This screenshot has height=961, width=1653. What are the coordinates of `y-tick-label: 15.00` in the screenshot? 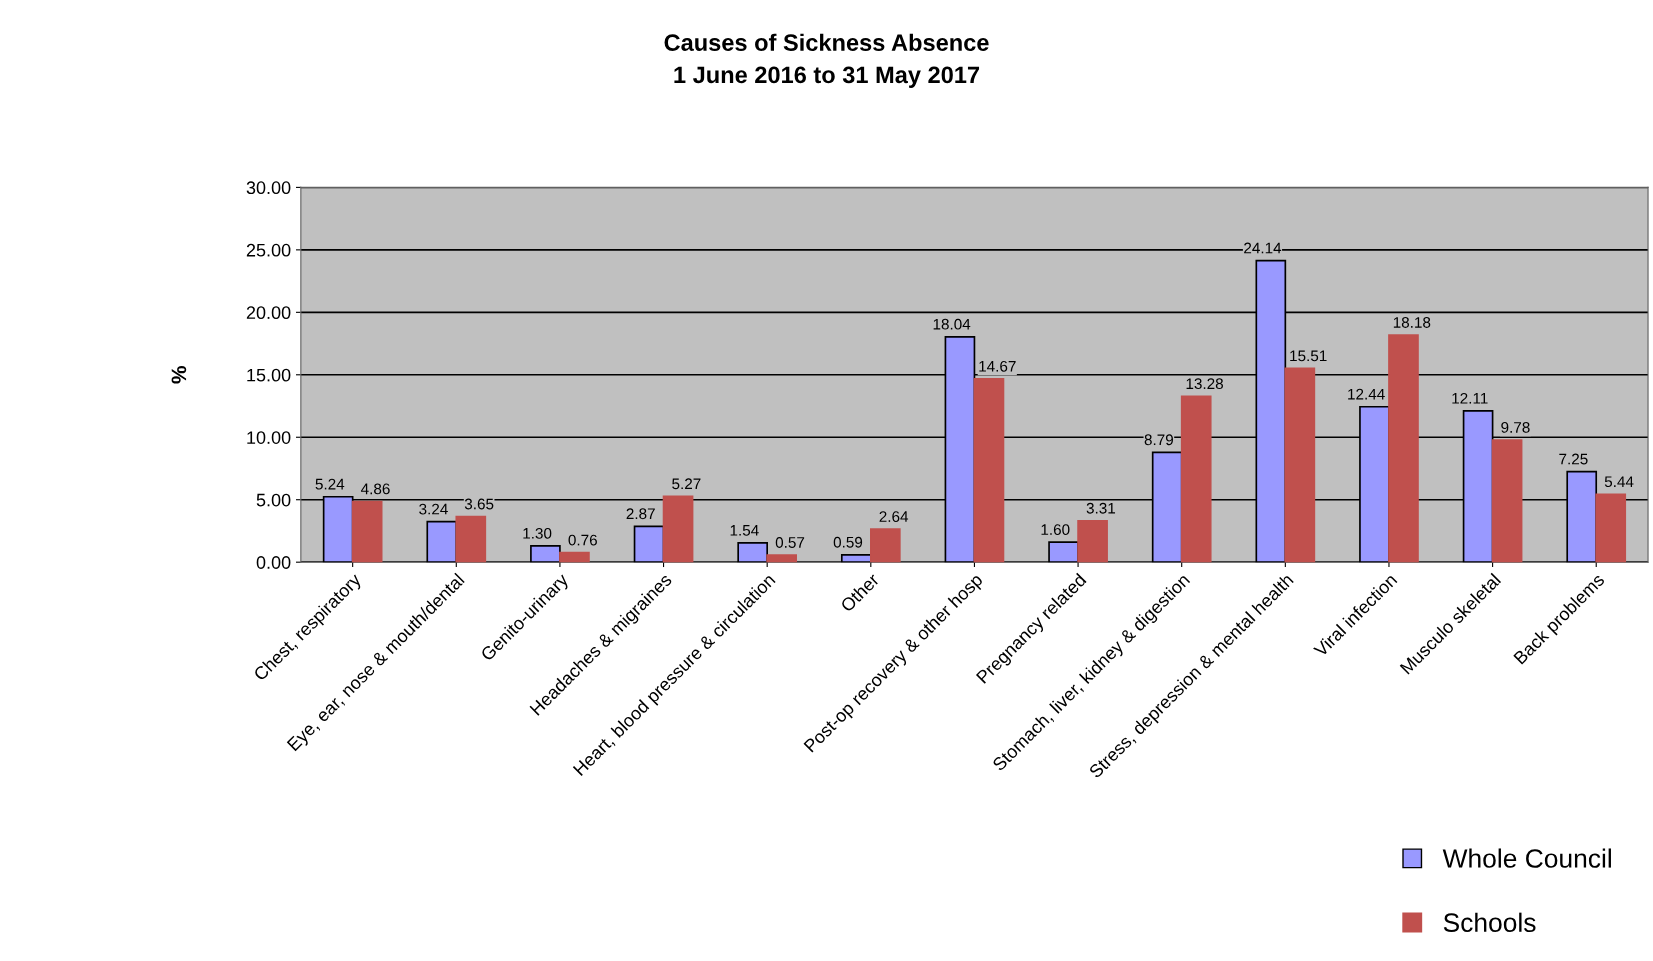 It's located at (269, 375).